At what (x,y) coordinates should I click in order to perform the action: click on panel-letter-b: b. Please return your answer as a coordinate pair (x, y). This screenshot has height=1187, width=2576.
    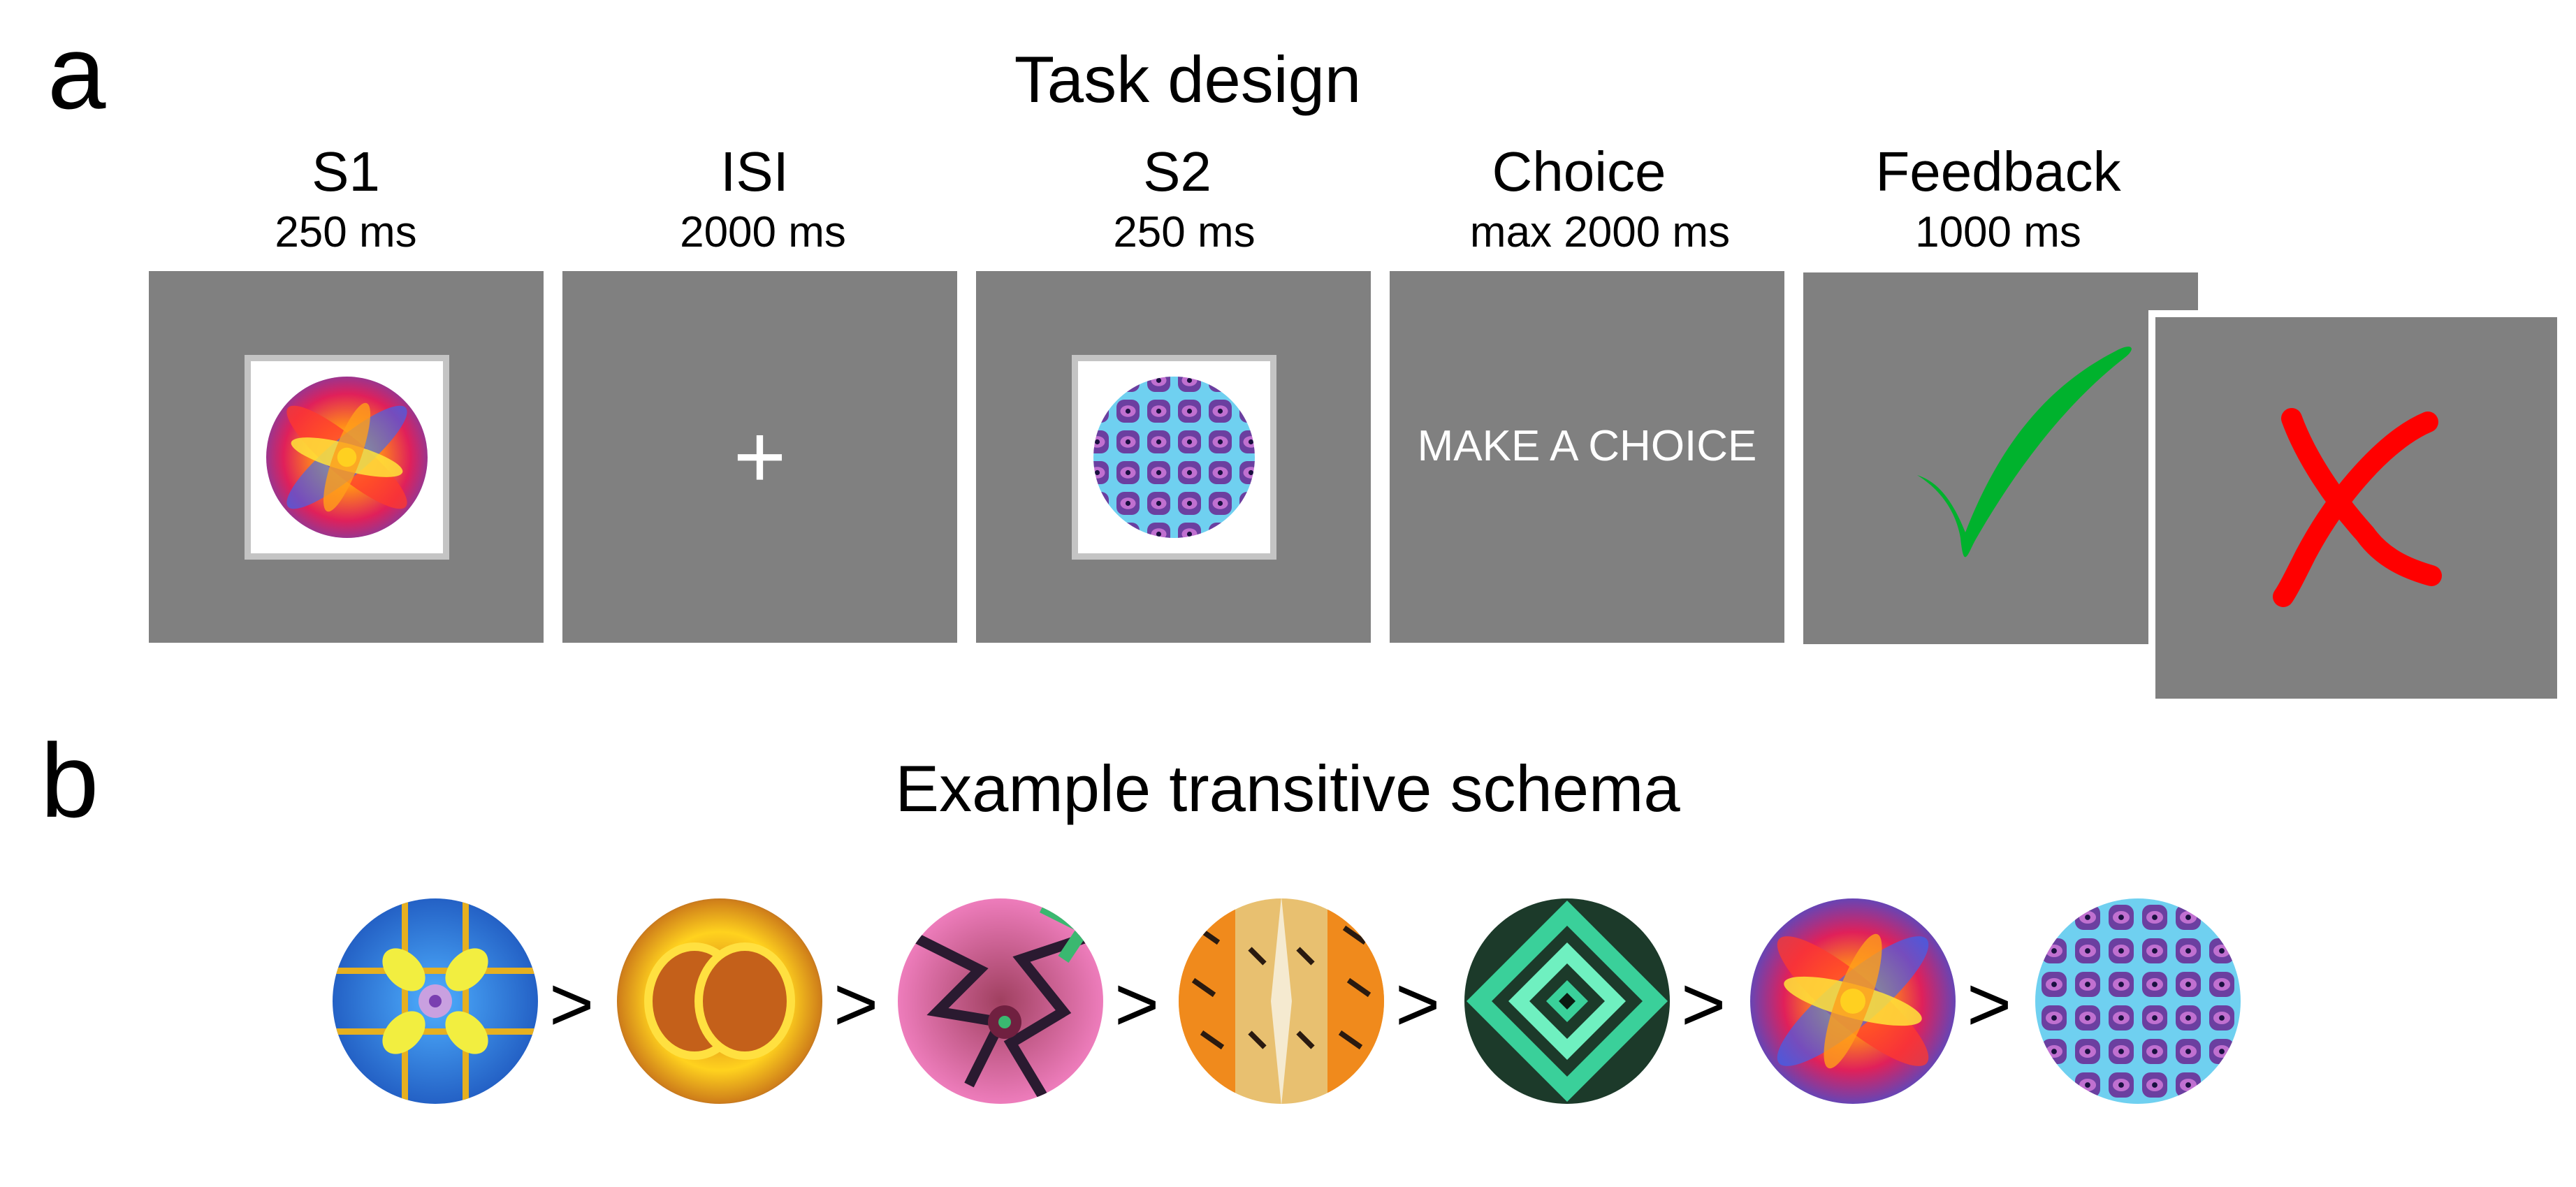
    Looking at the image, I should click on (70, 780).